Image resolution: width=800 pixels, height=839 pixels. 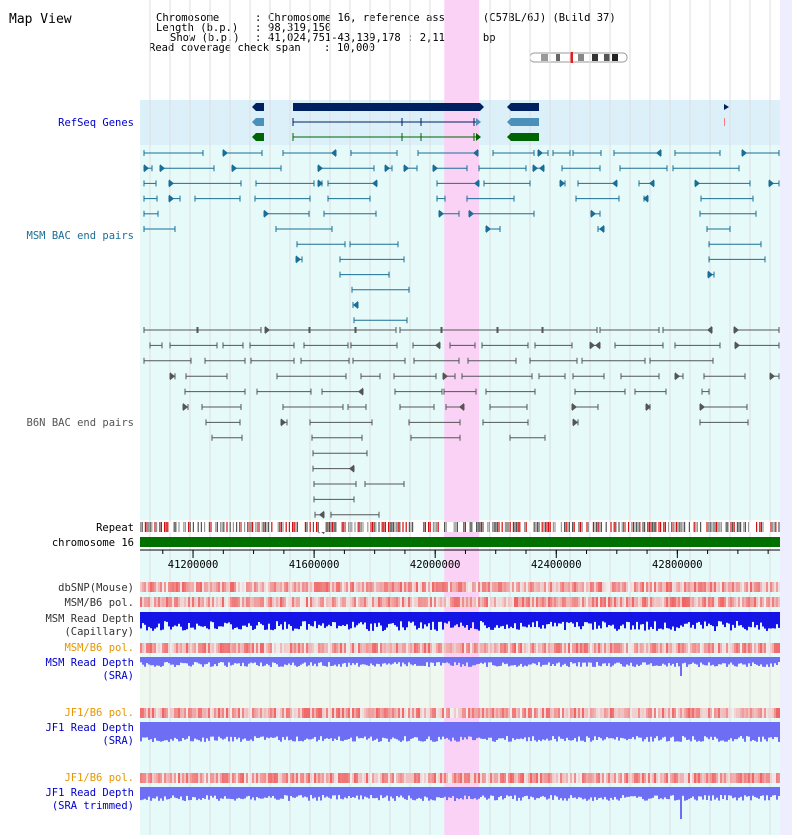 I want to click on b6n-bac-label: B6N BAC end pairs, so click(x=80, y=423).